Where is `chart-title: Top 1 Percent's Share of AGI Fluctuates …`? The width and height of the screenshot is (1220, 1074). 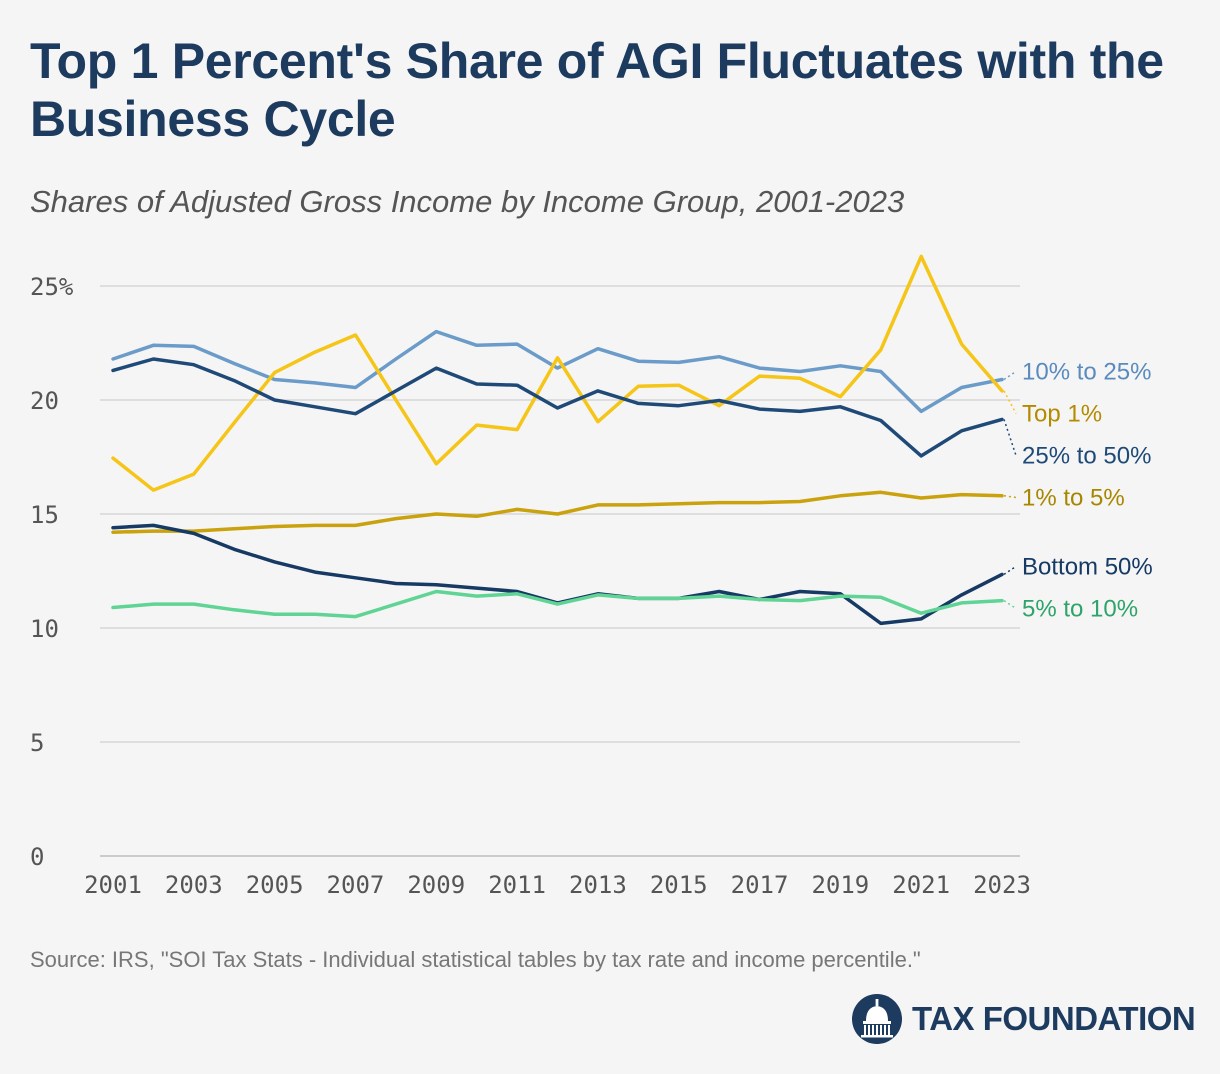 chart-title: Top 1 Percent's Share of AGI Fluctuates … is located at coordinates (597, 90).